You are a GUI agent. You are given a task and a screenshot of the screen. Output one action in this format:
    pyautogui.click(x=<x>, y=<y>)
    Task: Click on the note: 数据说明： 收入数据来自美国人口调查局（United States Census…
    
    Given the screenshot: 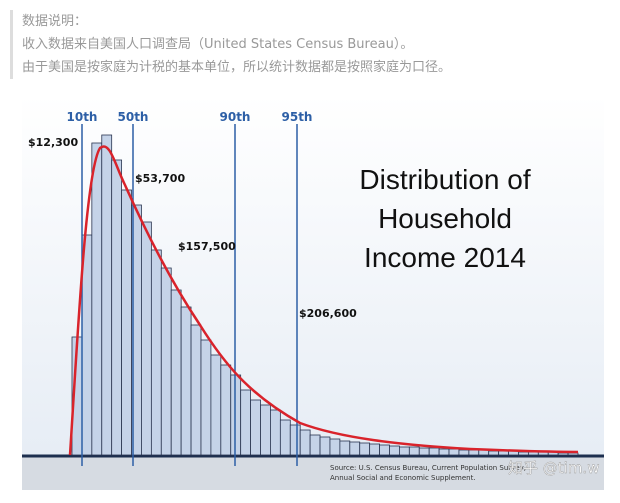 What is the action you would take?
    pyautogui.click(x=230, y=44)
    